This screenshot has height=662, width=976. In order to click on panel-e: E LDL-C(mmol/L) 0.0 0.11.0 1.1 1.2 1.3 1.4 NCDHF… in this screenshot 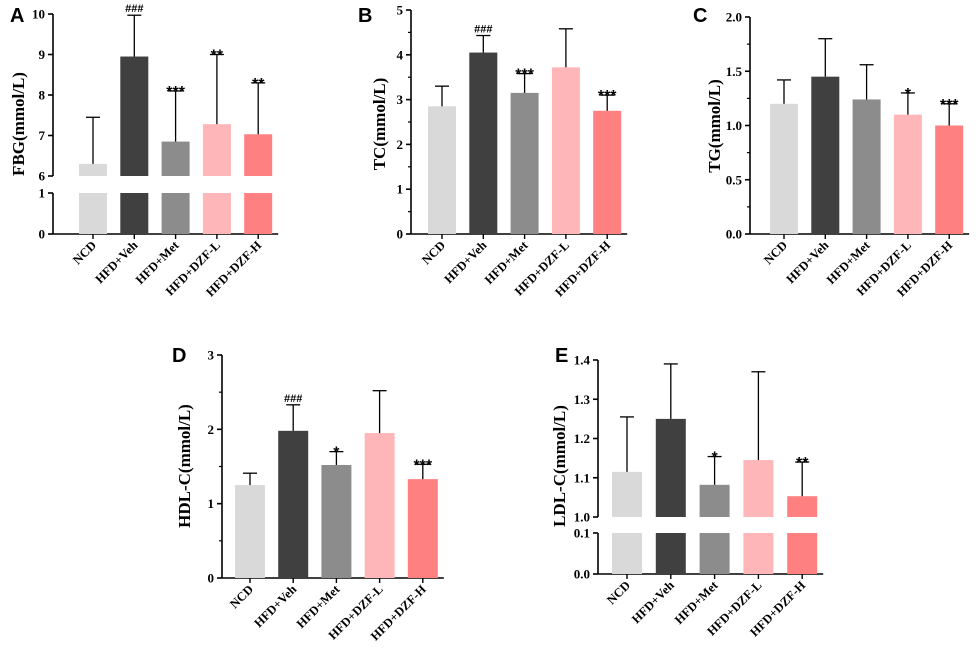, I will do `click(687, 492)`.